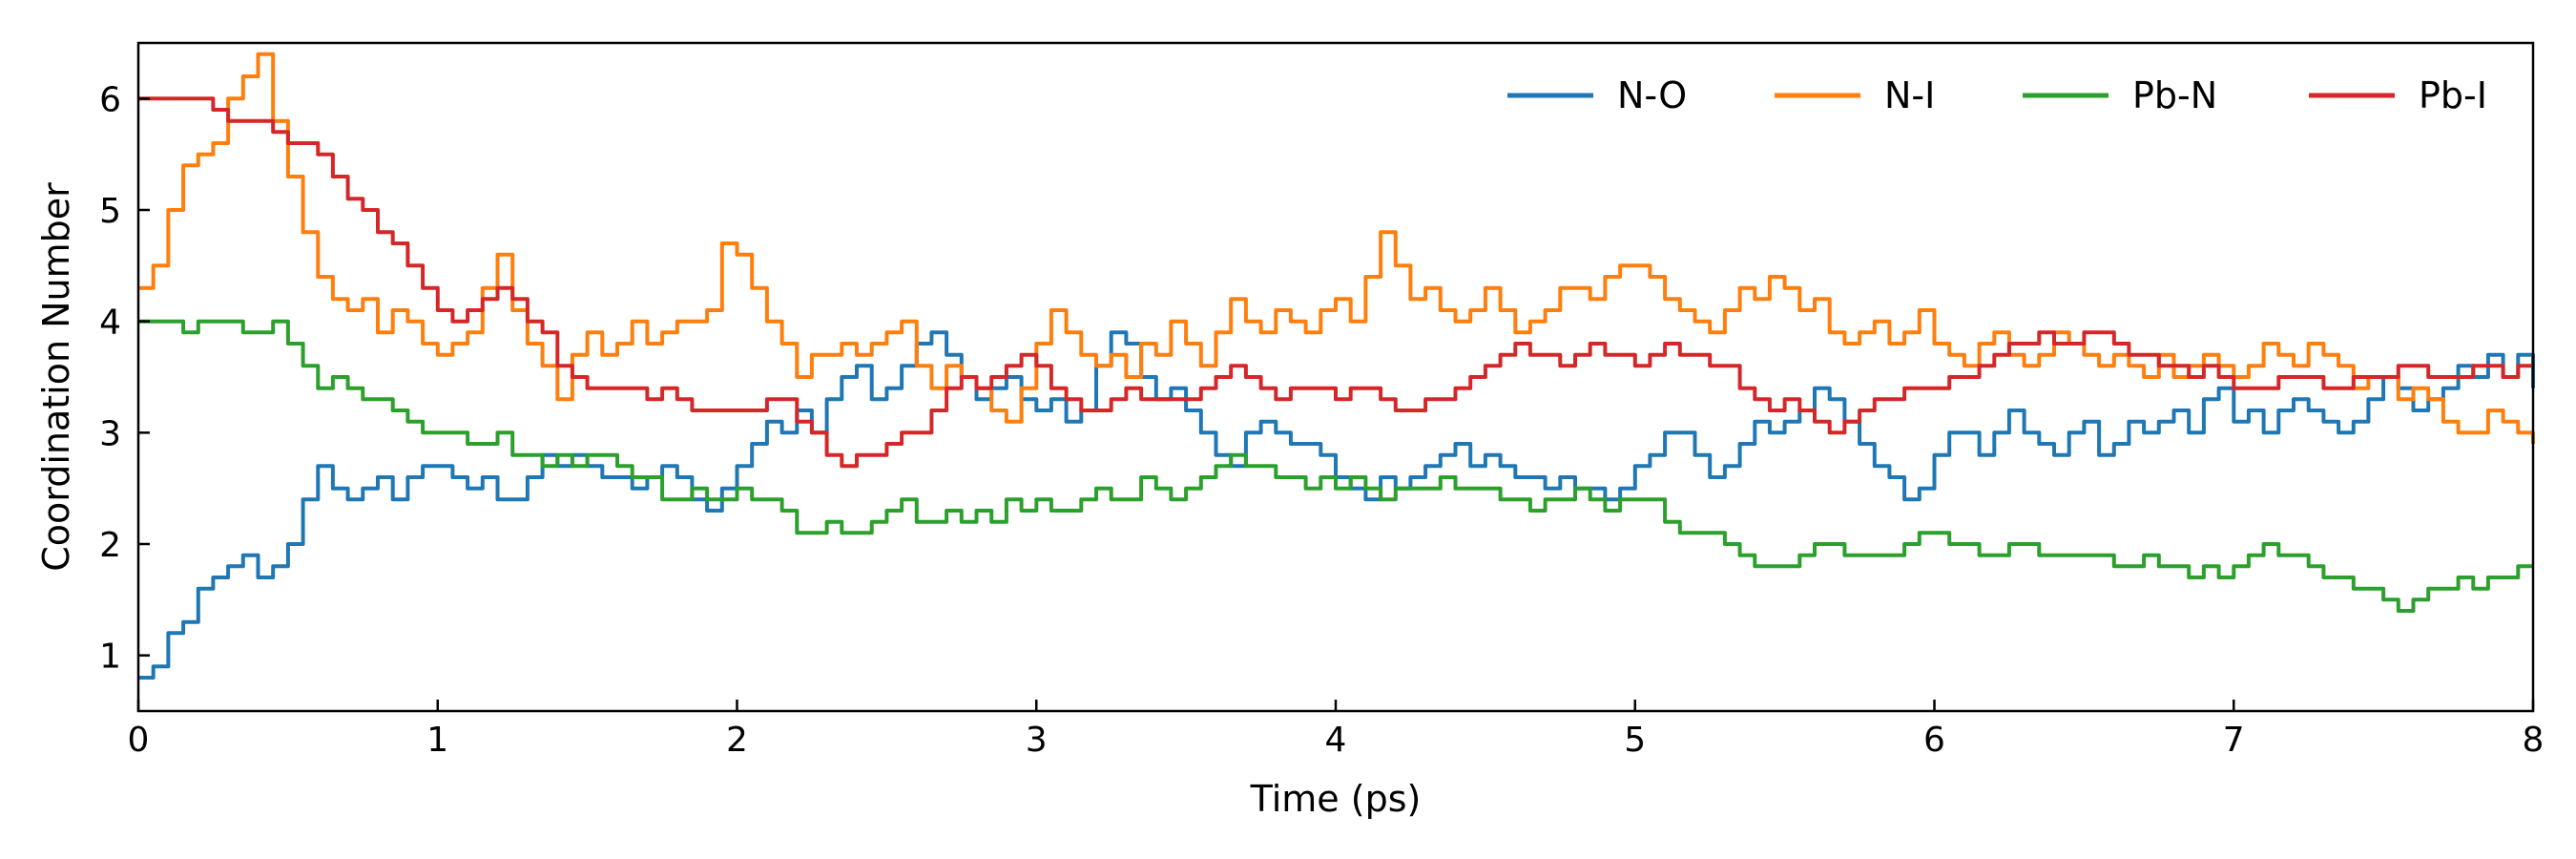 This screenshot has height=859, width=2576. Describe the element at coordinates (2234, 740) in the screenshot. I see `x-tick-label: 7` at that location.